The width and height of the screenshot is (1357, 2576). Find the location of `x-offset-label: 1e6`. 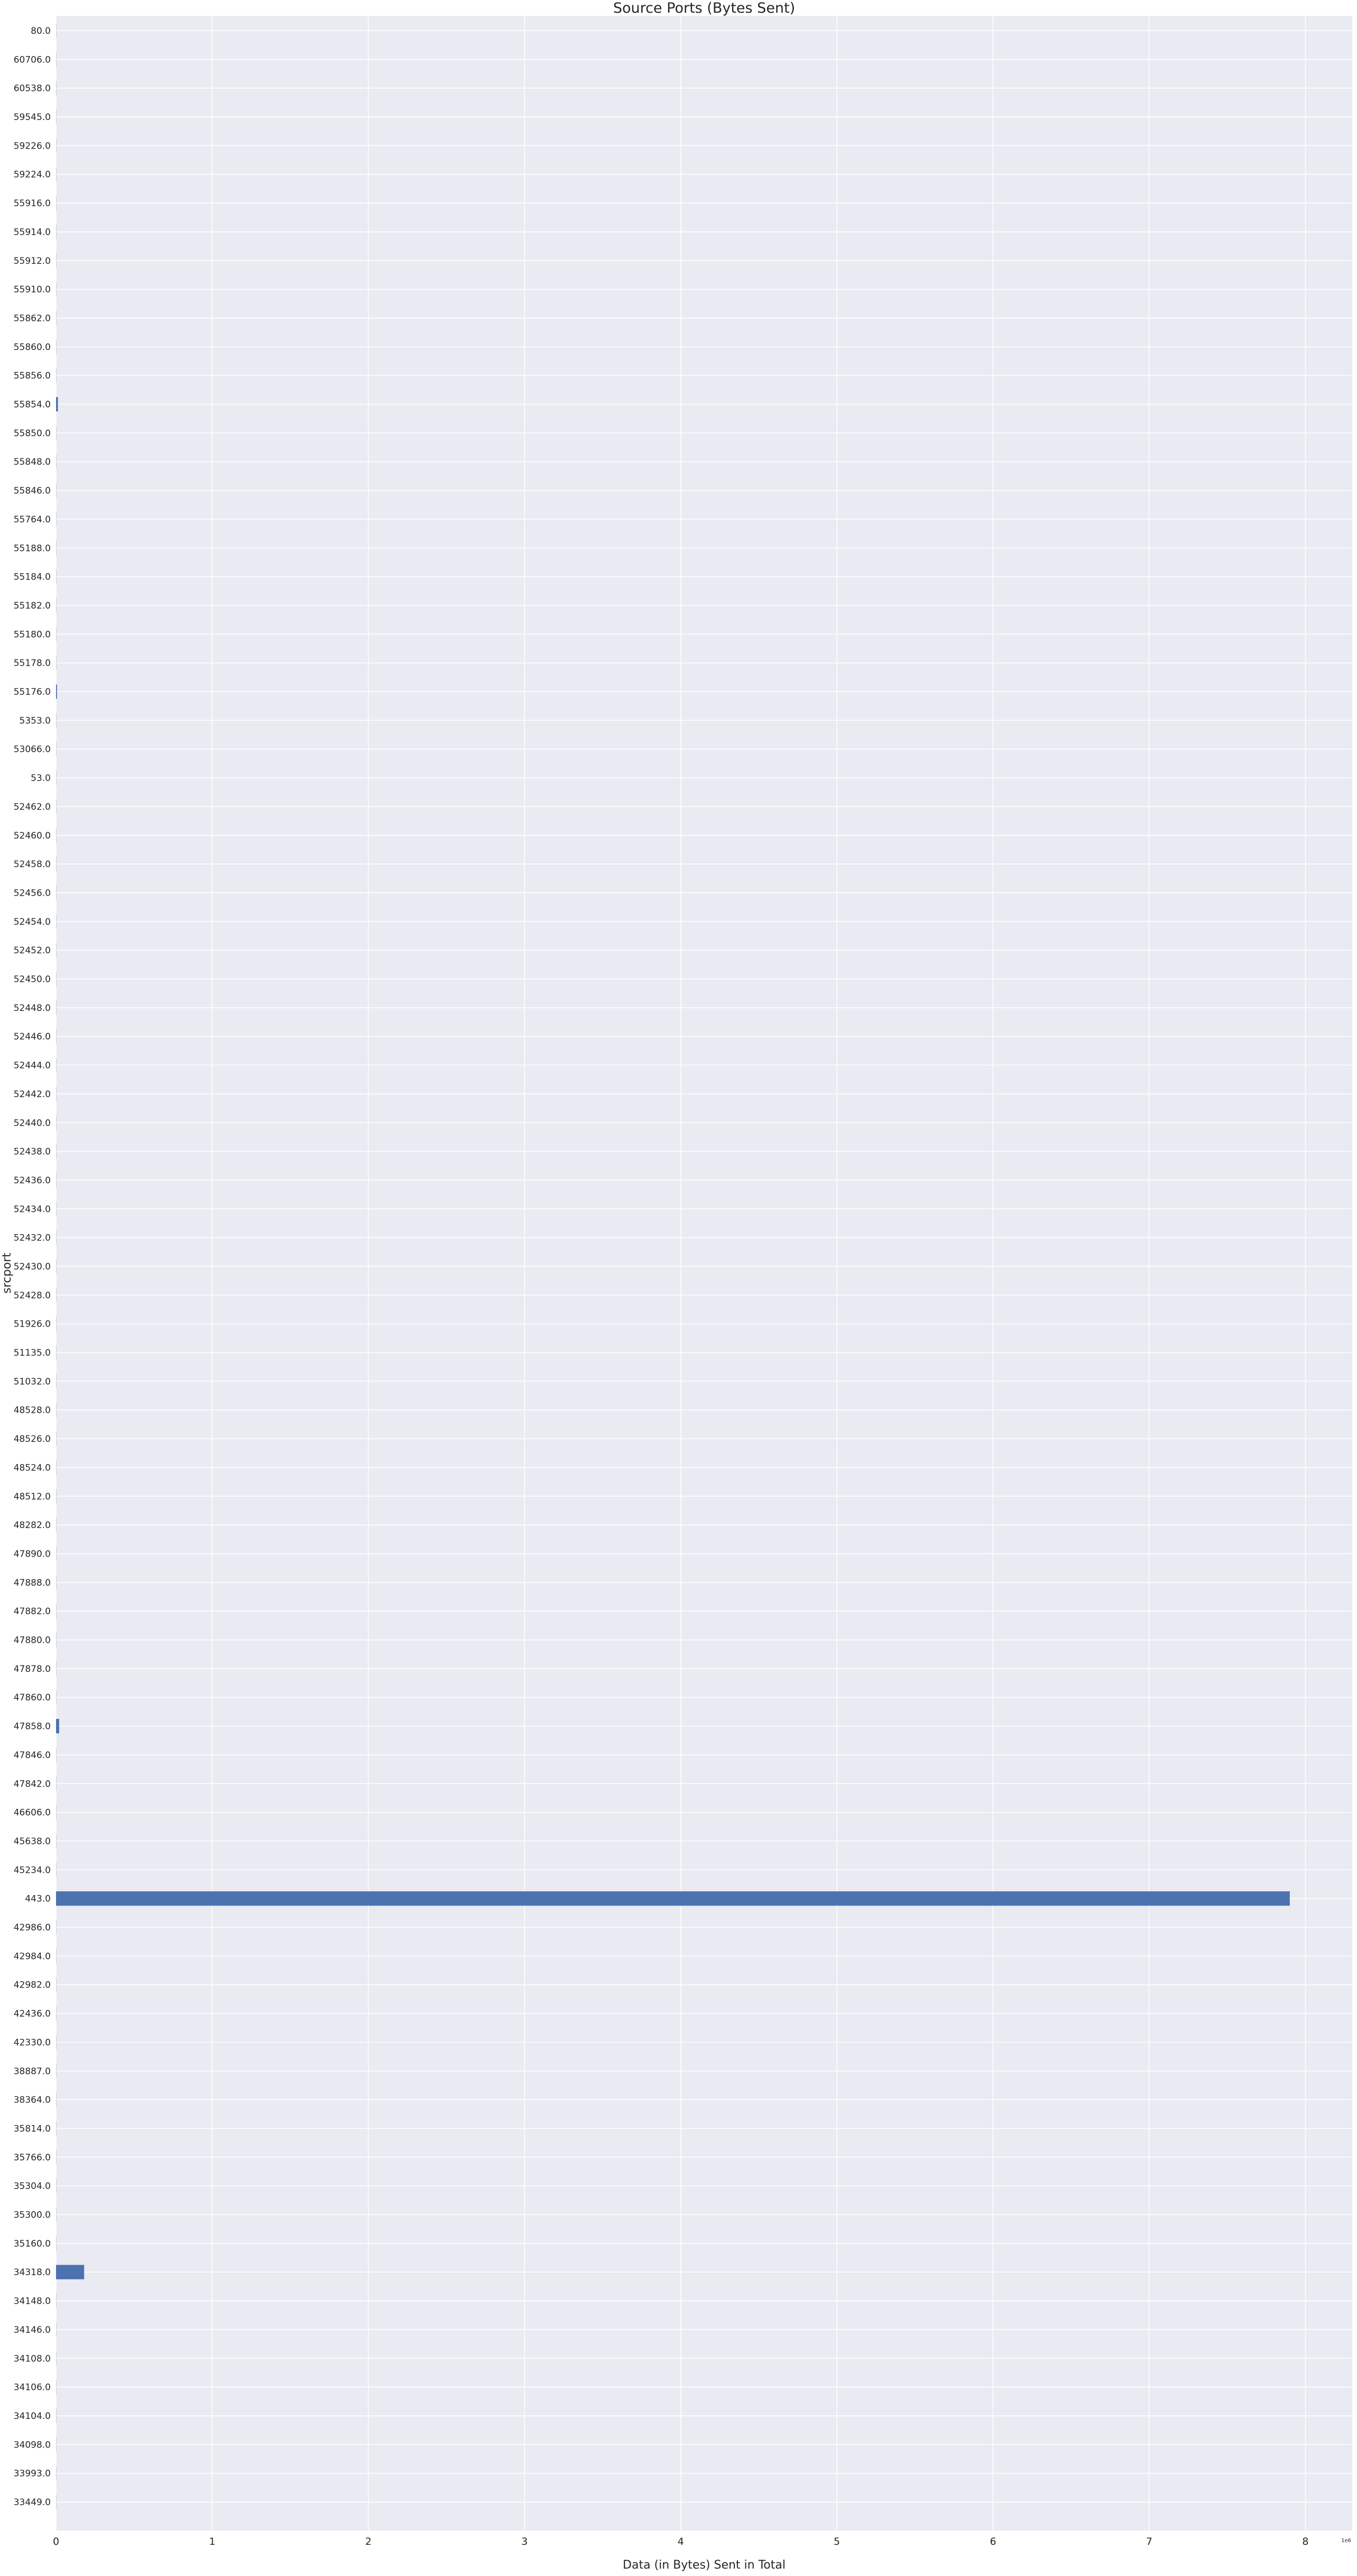

x-offset-label: 1e6 is located at coordinates (1346, 2541).